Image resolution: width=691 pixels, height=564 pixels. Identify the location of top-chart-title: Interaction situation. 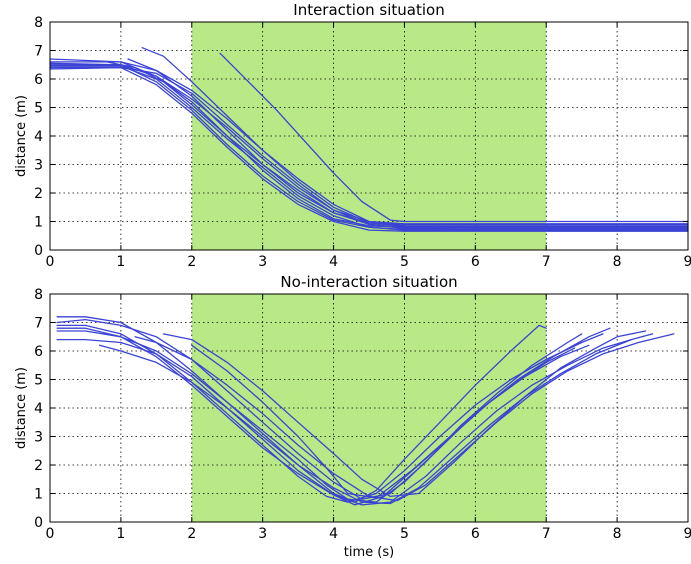
(368, 10).